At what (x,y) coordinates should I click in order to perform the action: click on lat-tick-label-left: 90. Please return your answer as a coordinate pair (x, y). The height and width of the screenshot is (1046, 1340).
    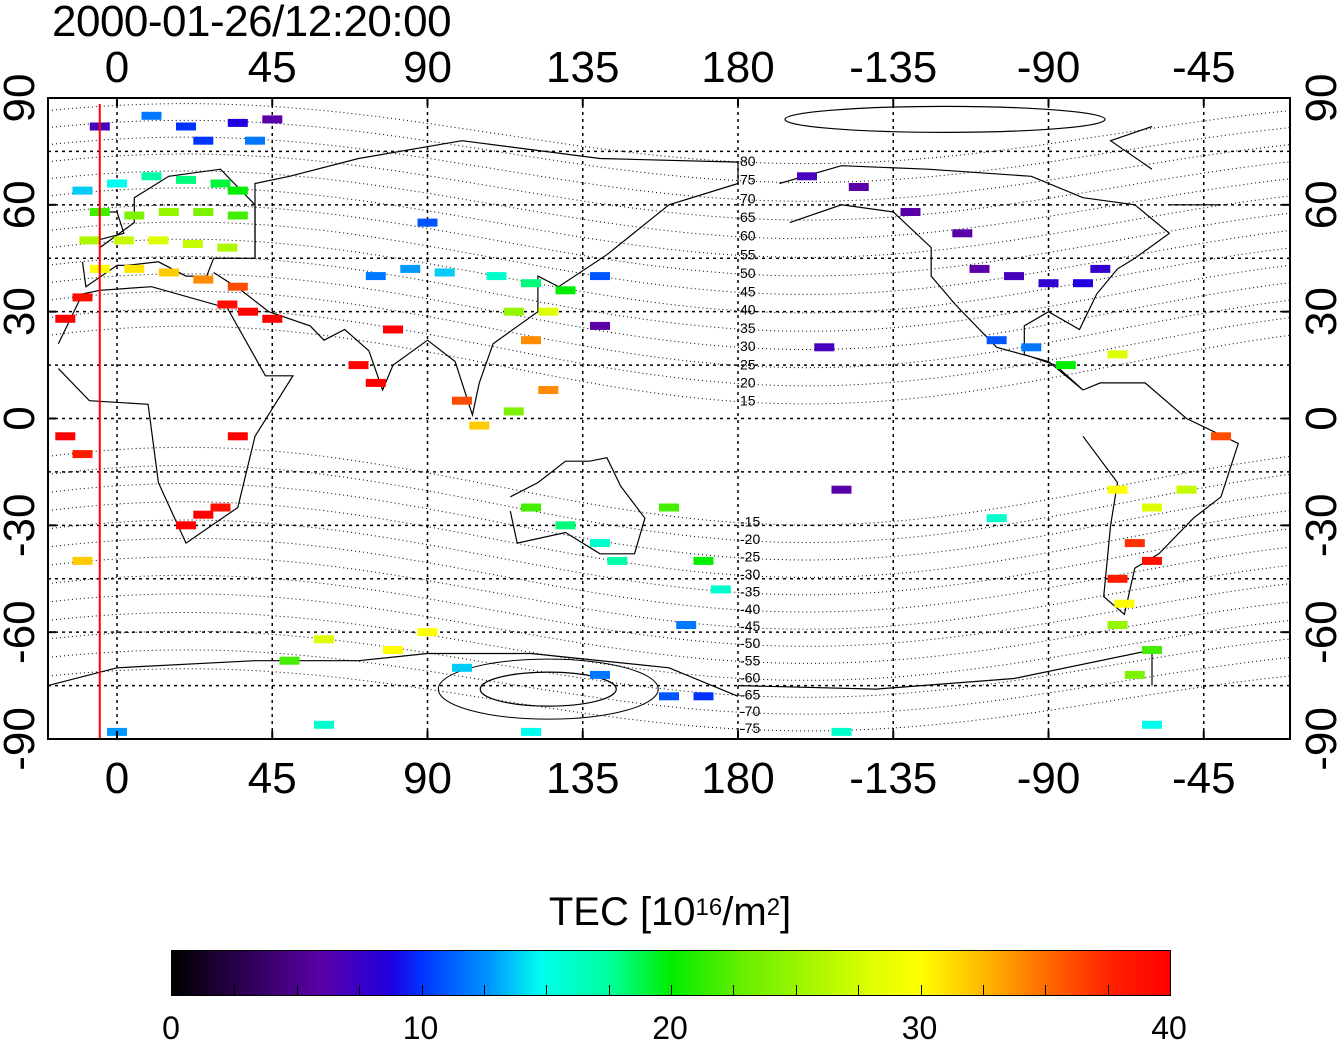
    Looking at the image, I should click on (22, 98).